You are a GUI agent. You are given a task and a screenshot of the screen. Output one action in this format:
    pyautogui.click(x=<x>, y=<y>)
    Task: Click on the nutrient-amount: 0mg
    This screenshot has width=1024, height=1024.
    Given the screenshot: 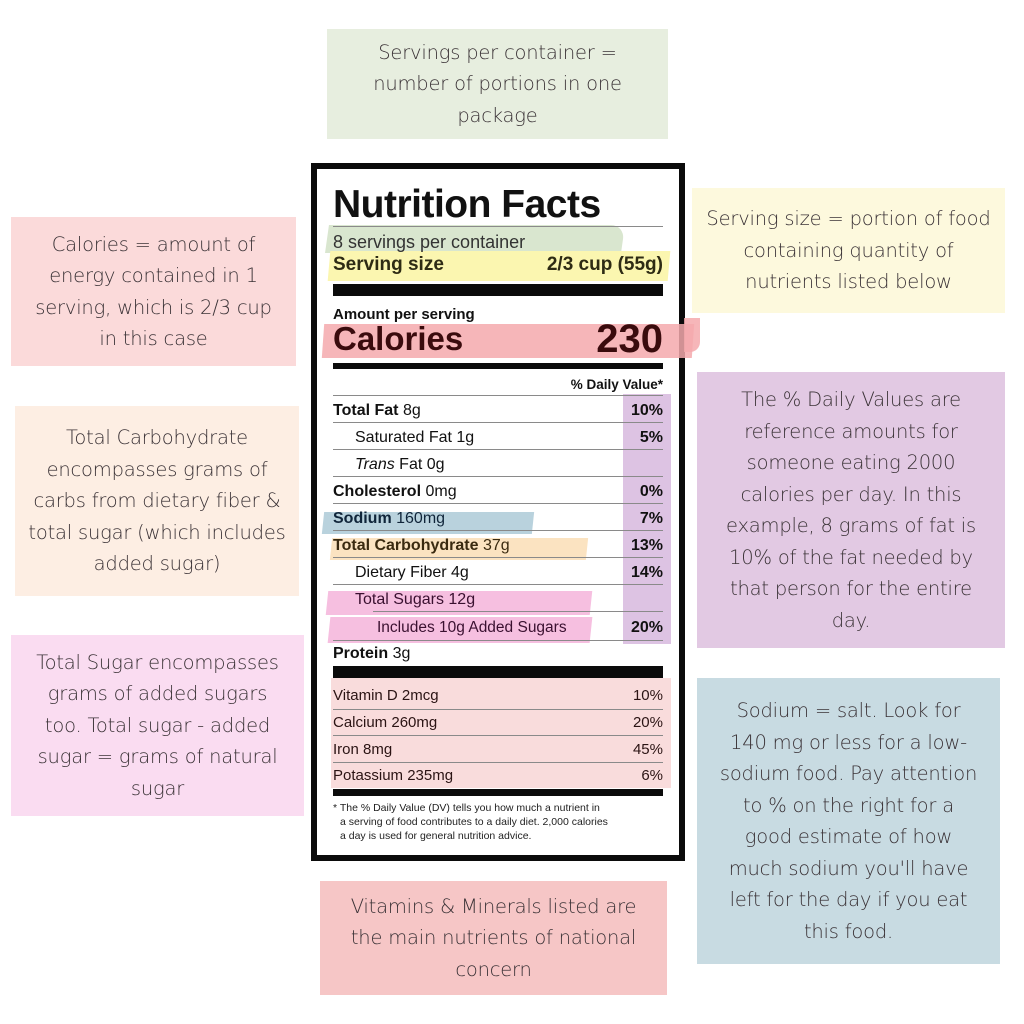 What is the action you would take?
    pyautogui.click(x=441, y=491)
    